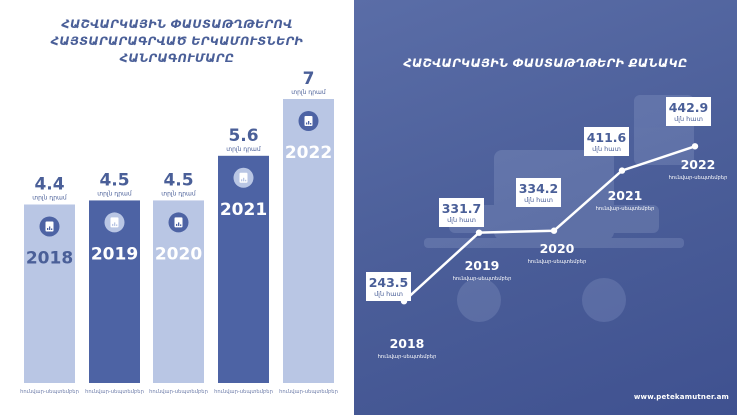 This screenshot has height=415, width=737. Describe the element at coordinates (308, 153) in the screenshot. I see `bar-year-label: 2022` at that location.